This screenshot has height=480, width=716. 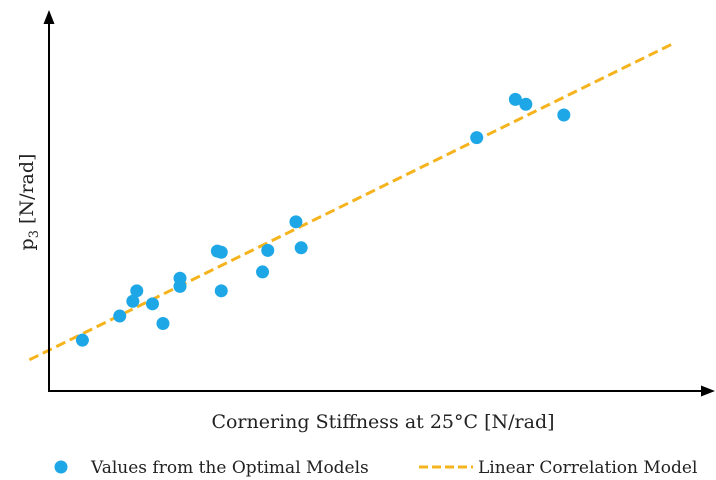 What do you see at coordinates (587, 468) in the screenshot?
I see `legend-label-line: Linear Correlation Model` at bounding box center [587, 468].